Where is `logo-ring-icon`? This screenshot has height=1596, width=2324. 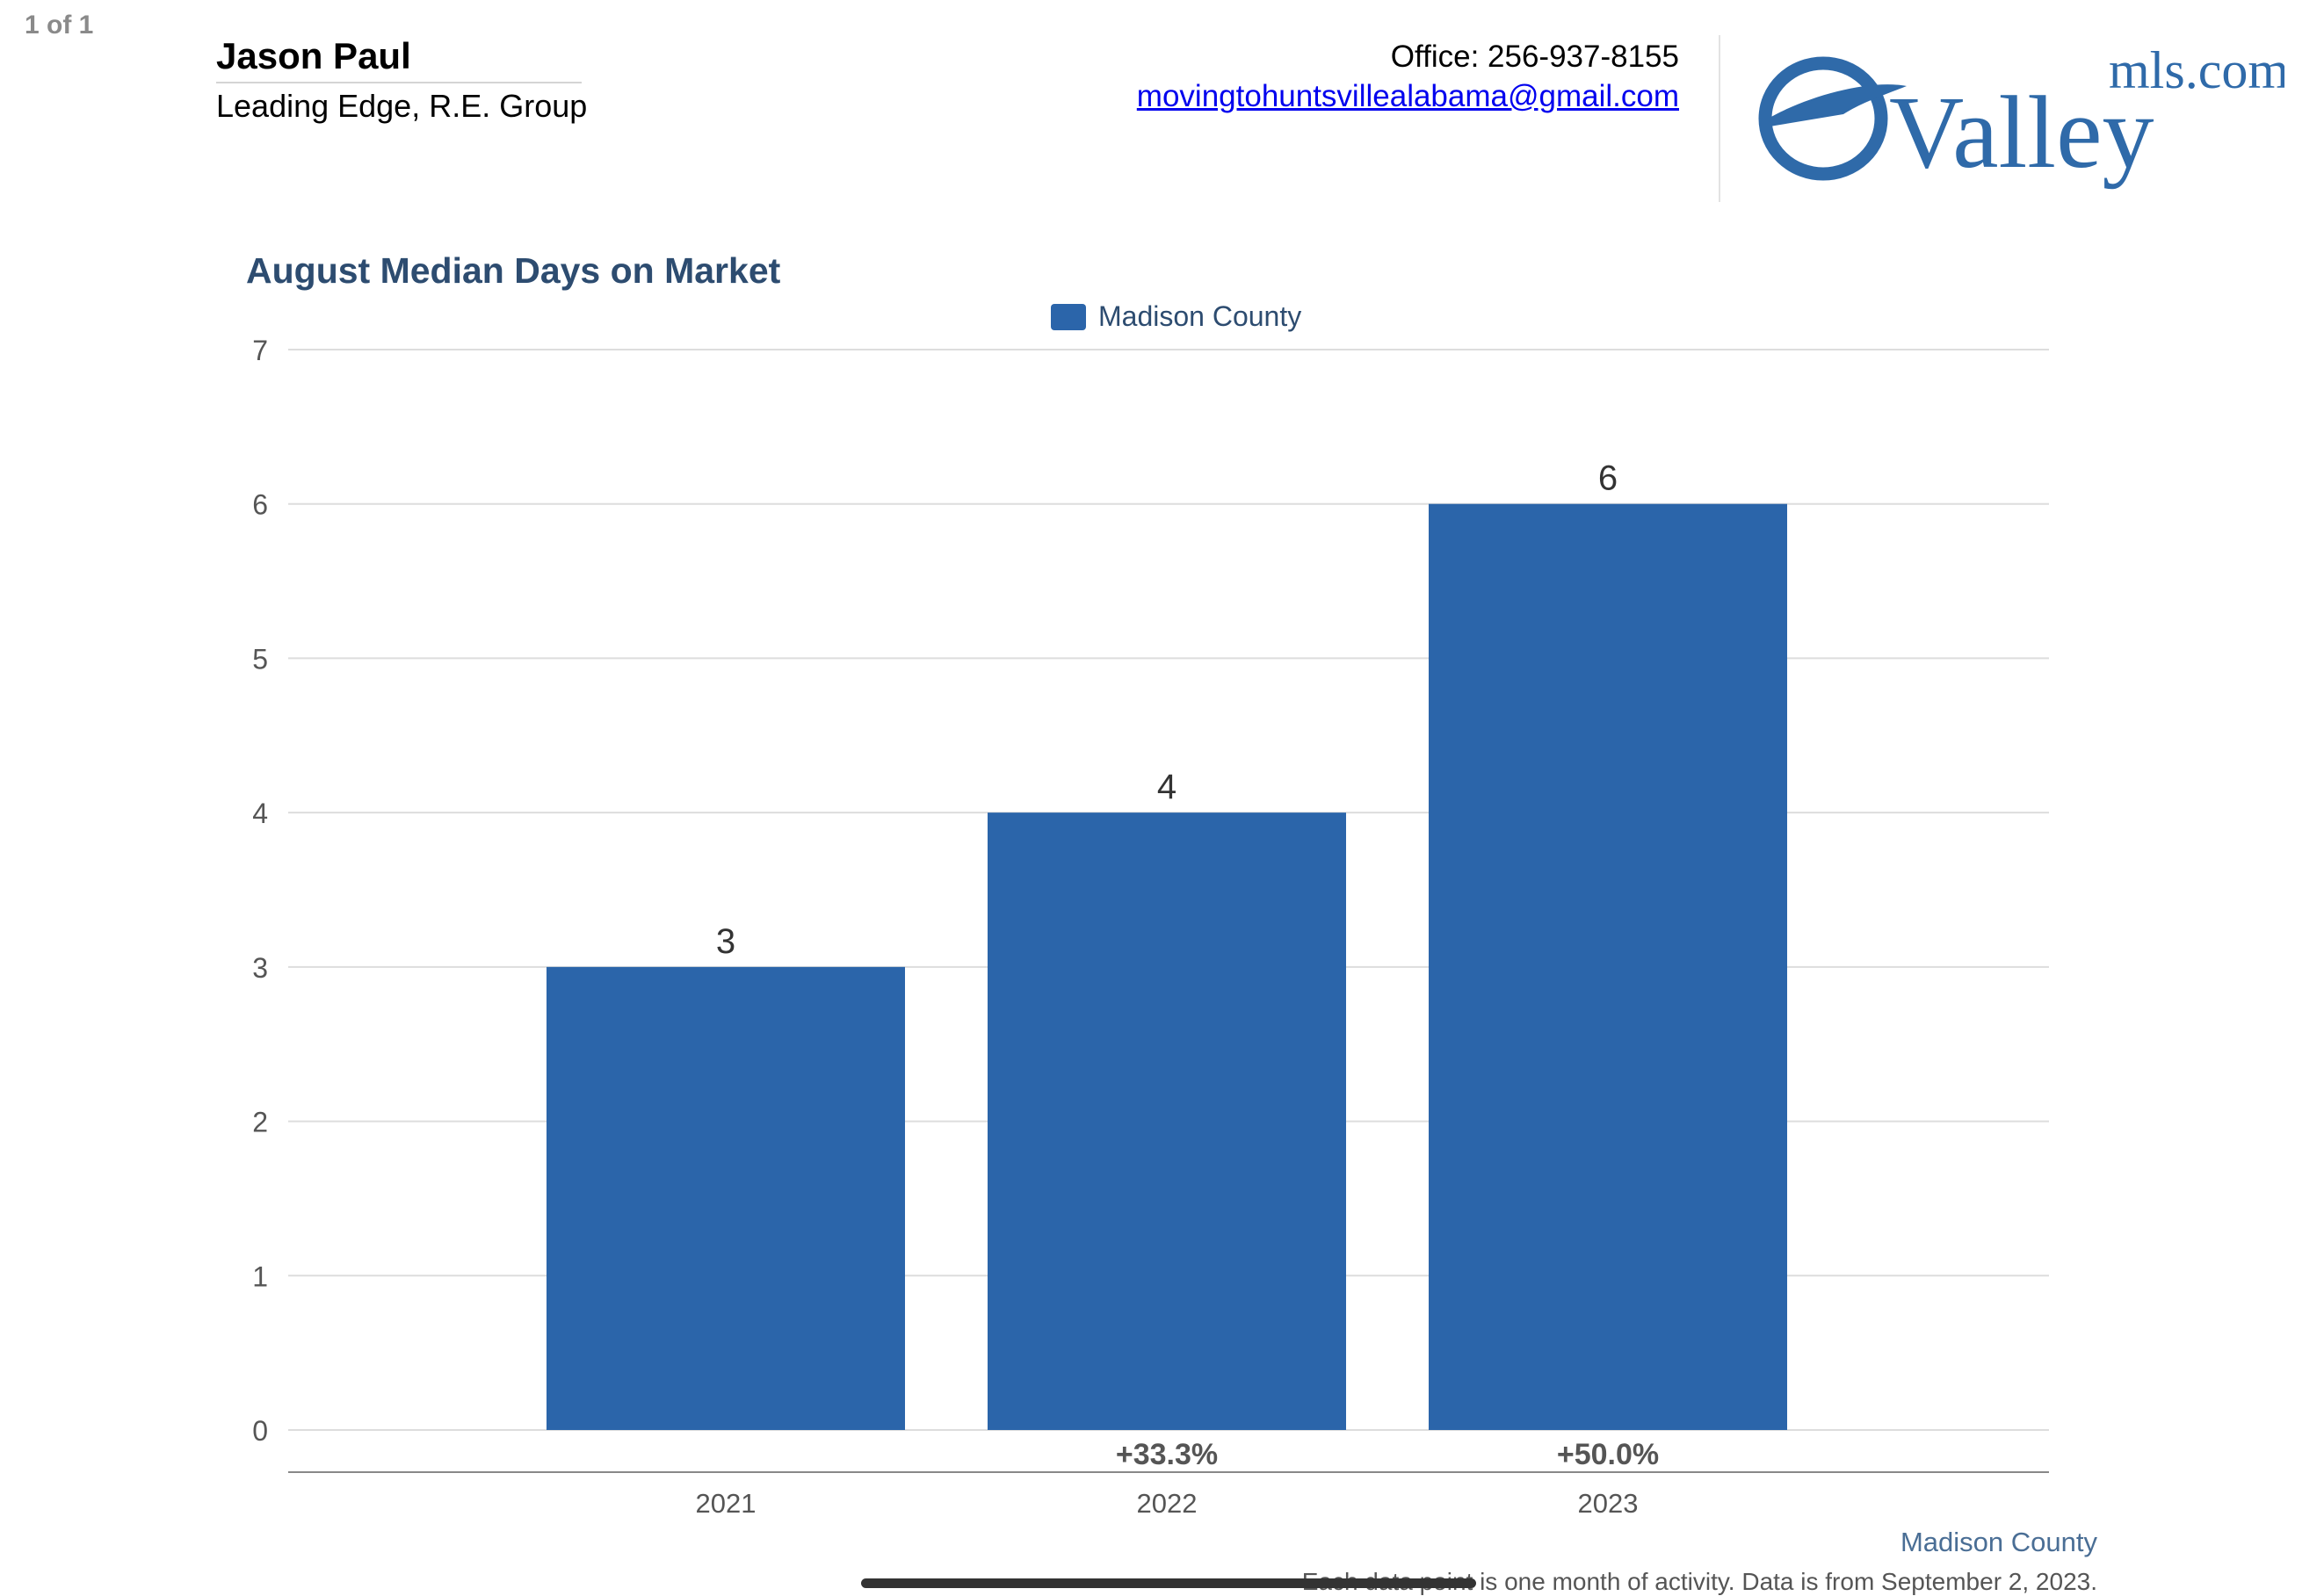
logo-ring-icon is located at coordinates (1823, 118).